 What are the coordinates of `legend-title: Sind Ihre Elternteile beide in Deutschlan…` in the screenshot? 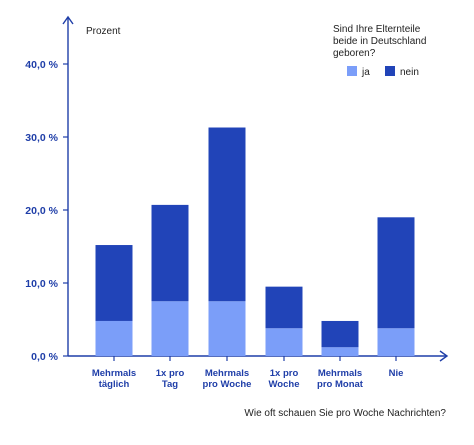 It's located at (379, 41).